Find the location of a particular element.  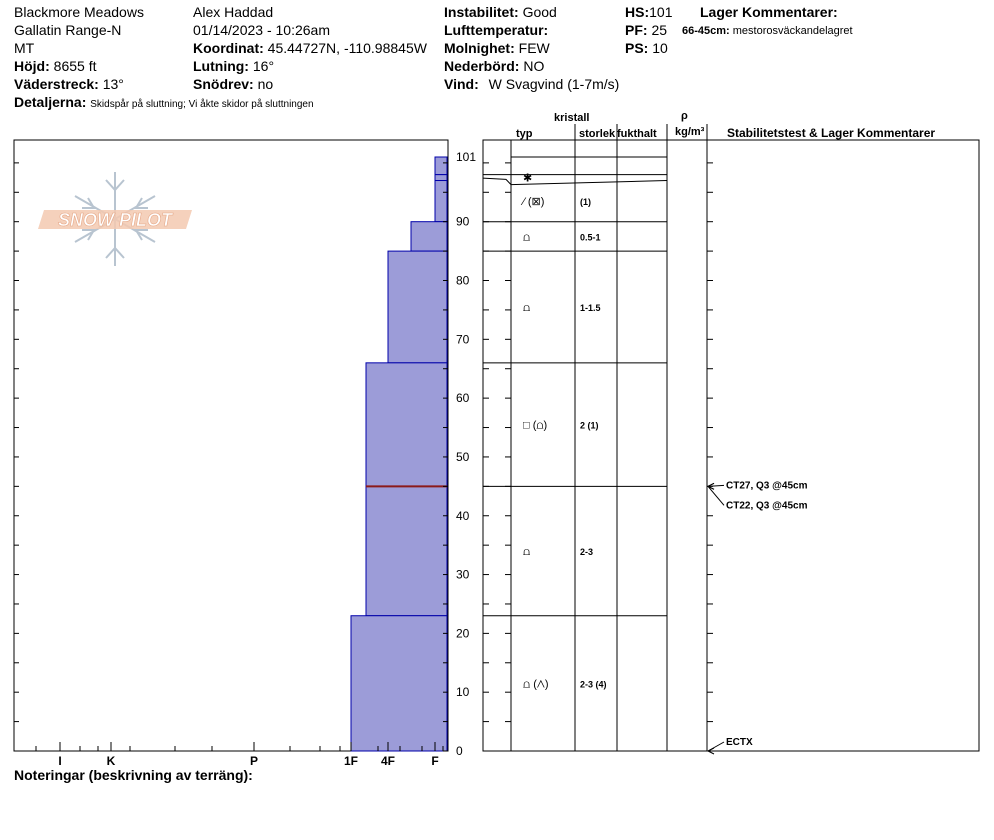

observer-name: Alex Haddad is located at coordinates (233, 12).